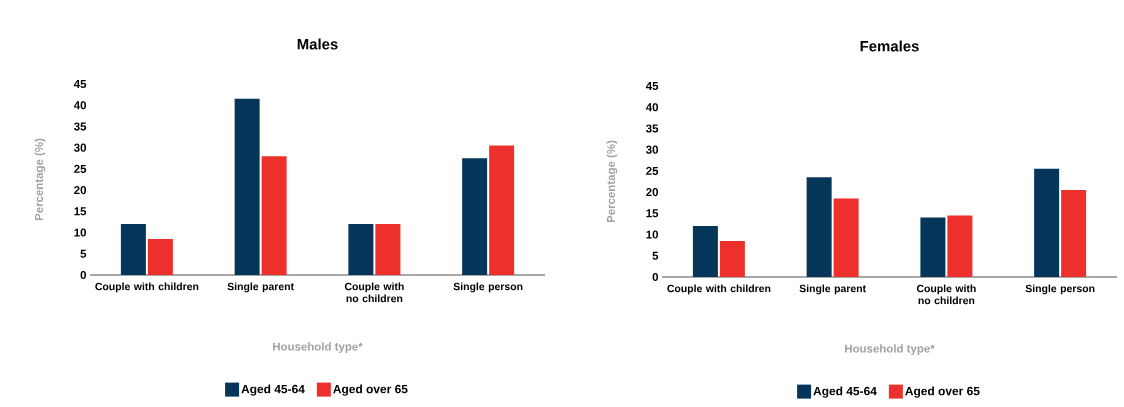 The image size is (1124, 407). Describe the element at coordinates (317, 44) in the screenshot. I see `chart-title: Males` at that location.